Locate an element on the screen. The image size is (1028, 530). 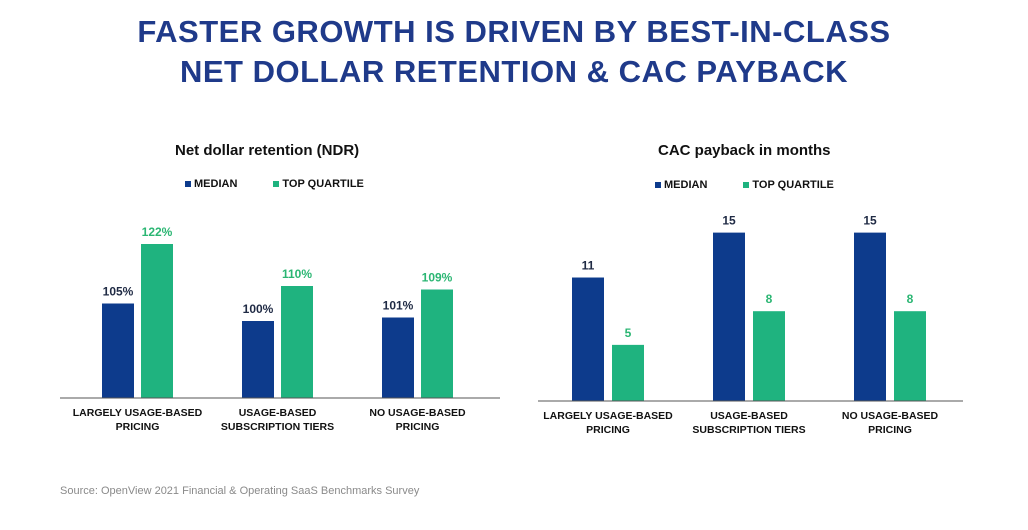
data-label-median-0: 11 is located at coordinates (588, 266).